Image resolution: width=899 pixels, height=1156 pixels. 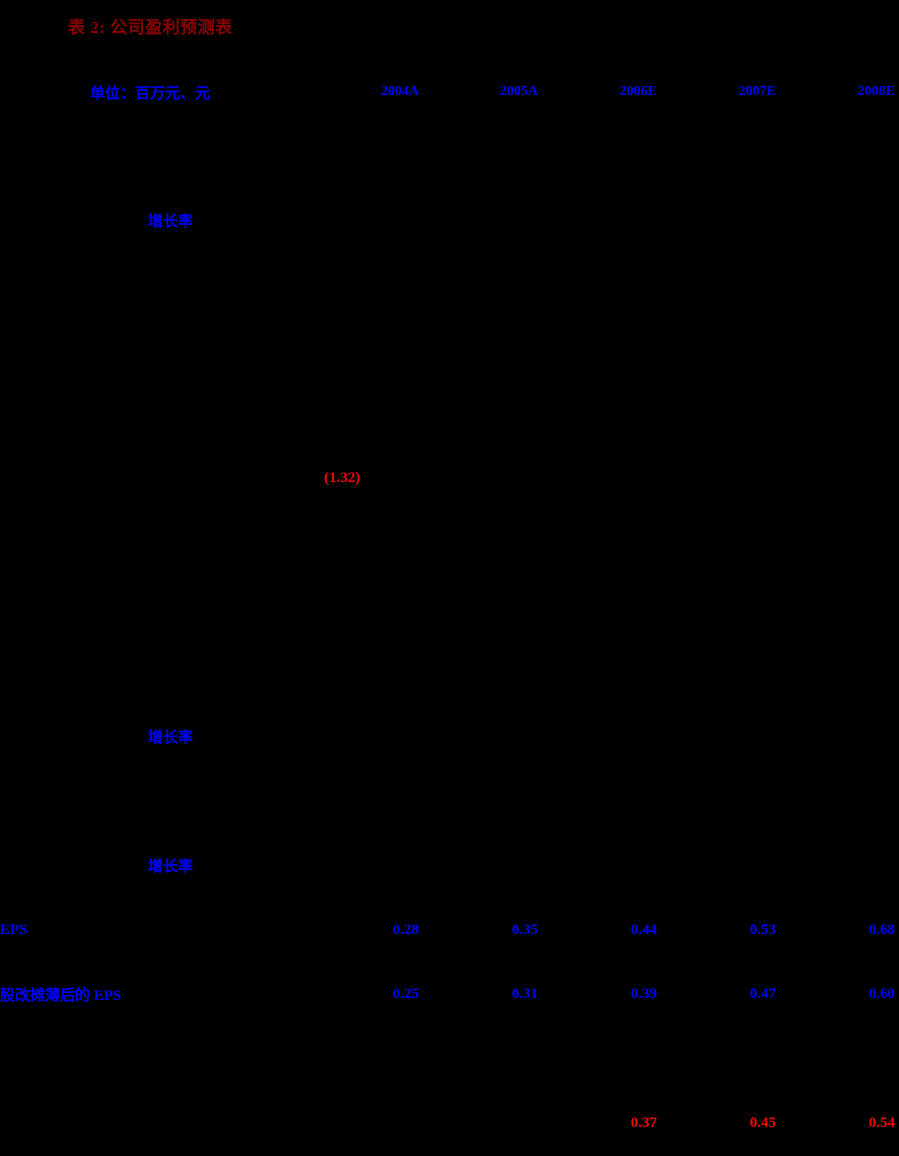 I want to click on column-header-2006e: 2006E, so click(x=597, y=92).